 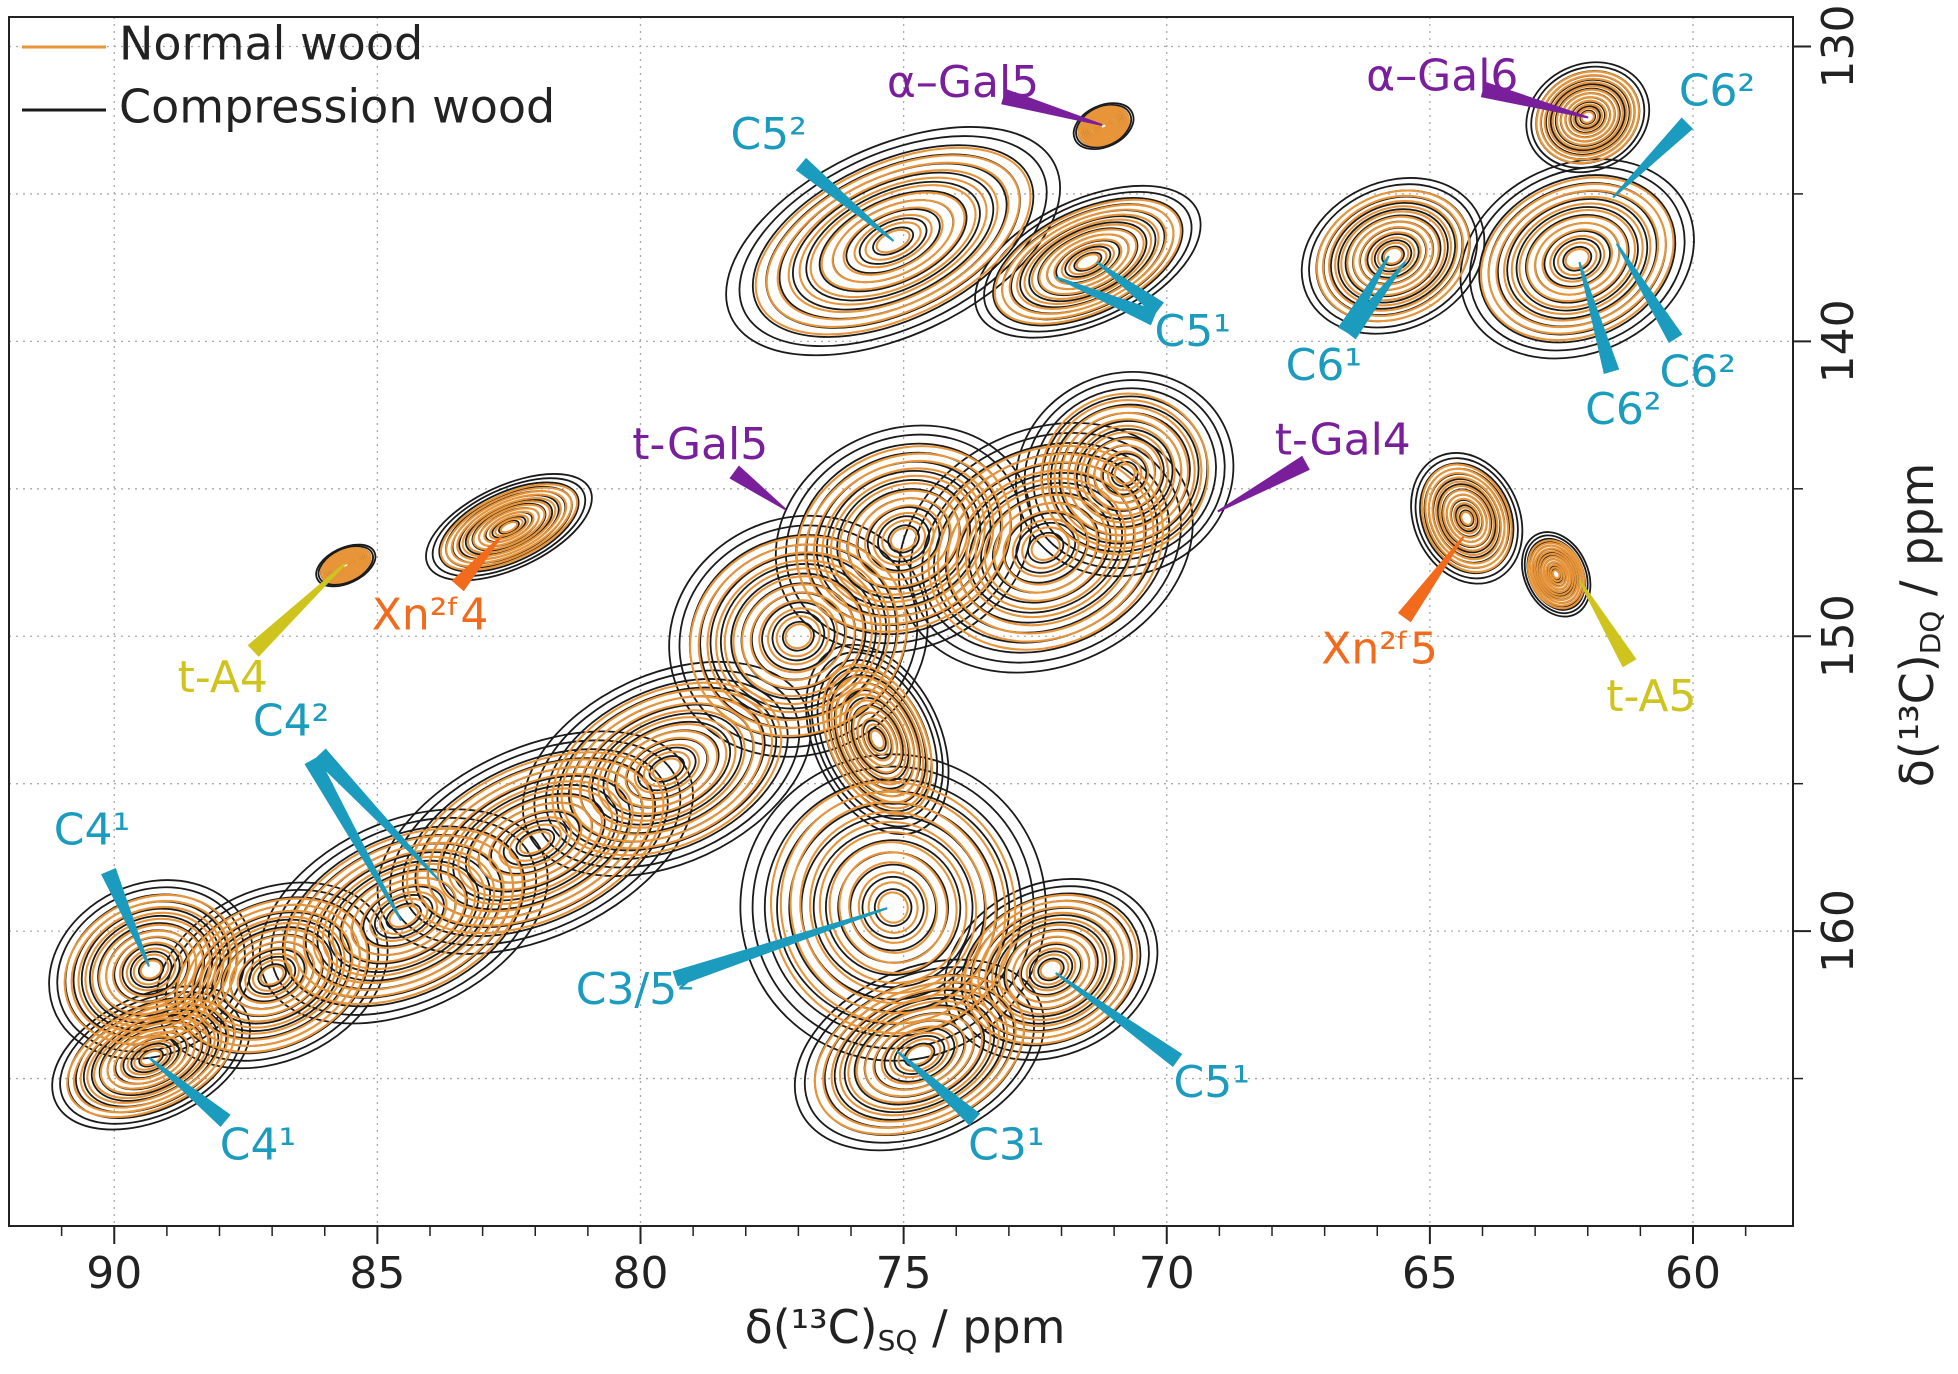 What do you see at coordinates (430, 615) in the screenshot?
I see `annotation-label: Xn²ᶠ4` at bounding box center [430, 615].